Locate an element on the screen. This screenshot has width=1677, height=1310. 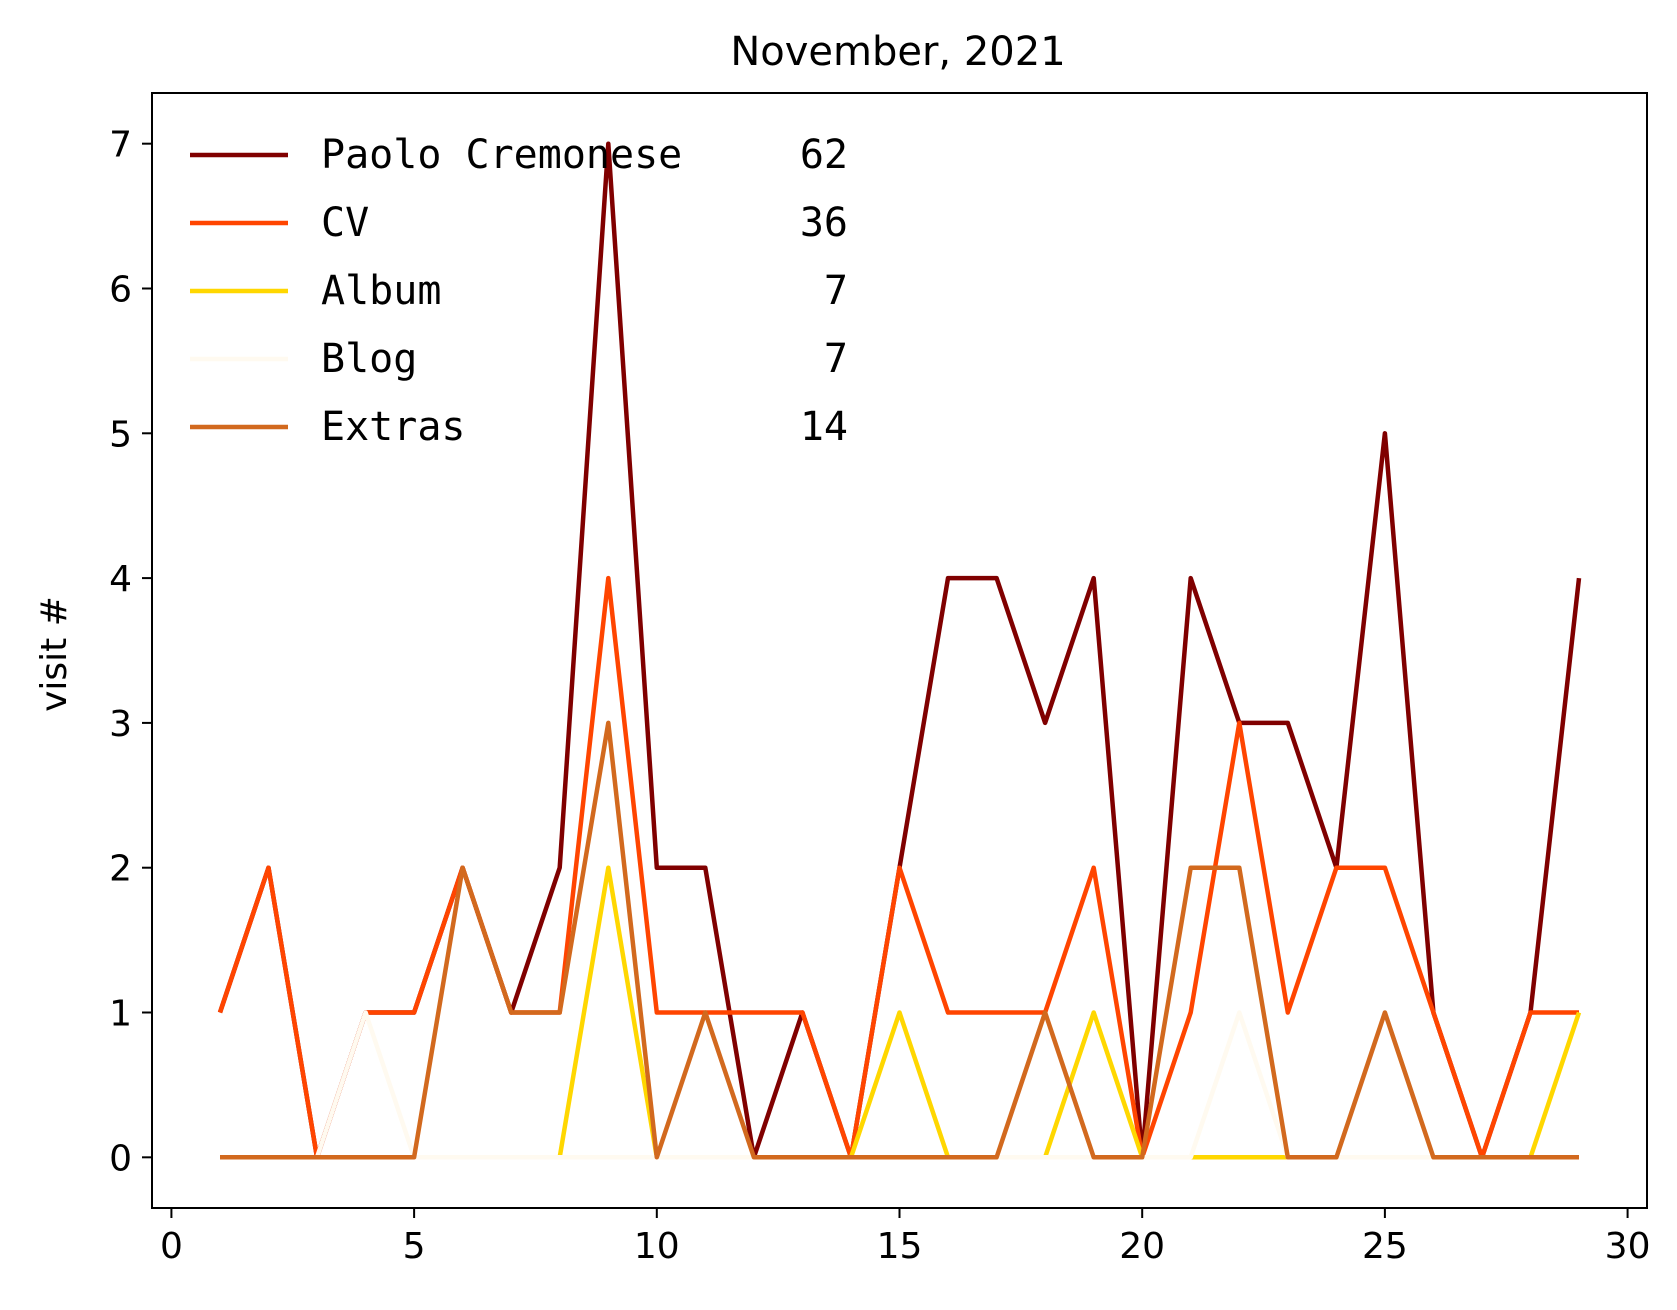
legend-label-album: Album is located at coordinates (381, 291).